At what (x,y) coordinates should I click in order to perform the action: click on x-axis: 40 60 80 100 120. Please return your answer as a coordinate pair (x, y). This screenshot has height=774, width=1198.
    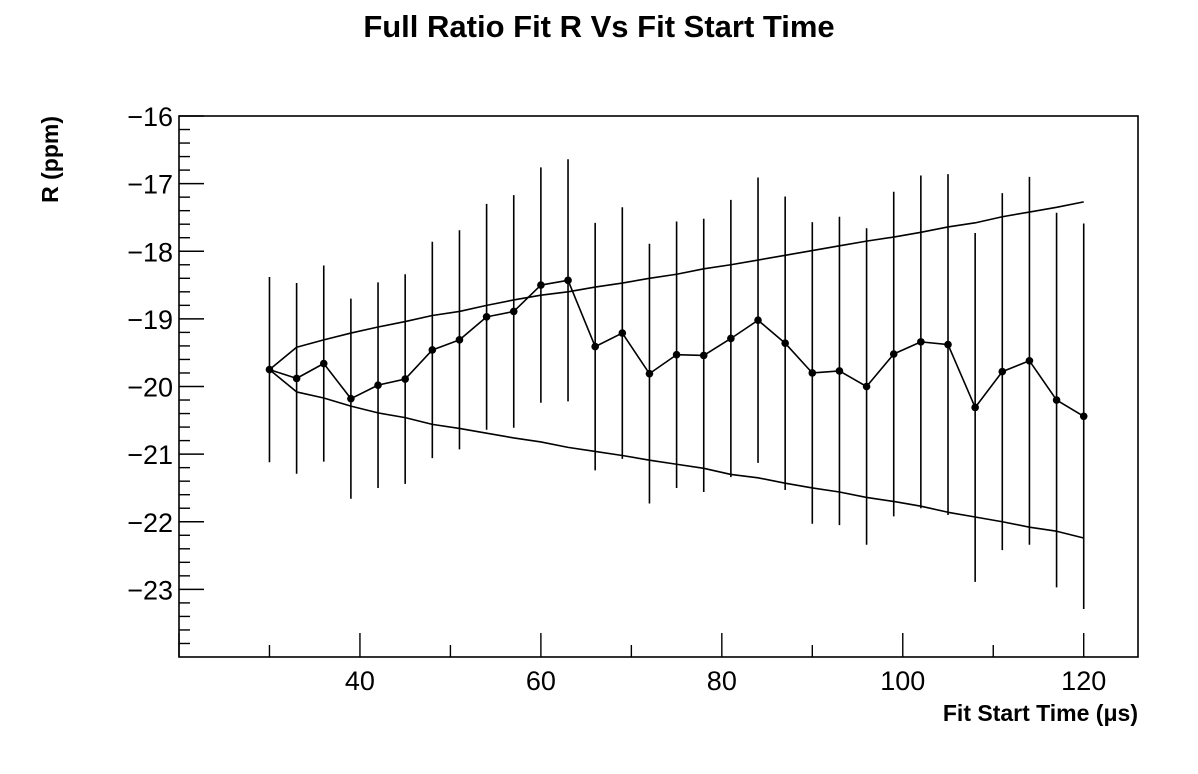
    Looking at the image, I should click on (642, 664).